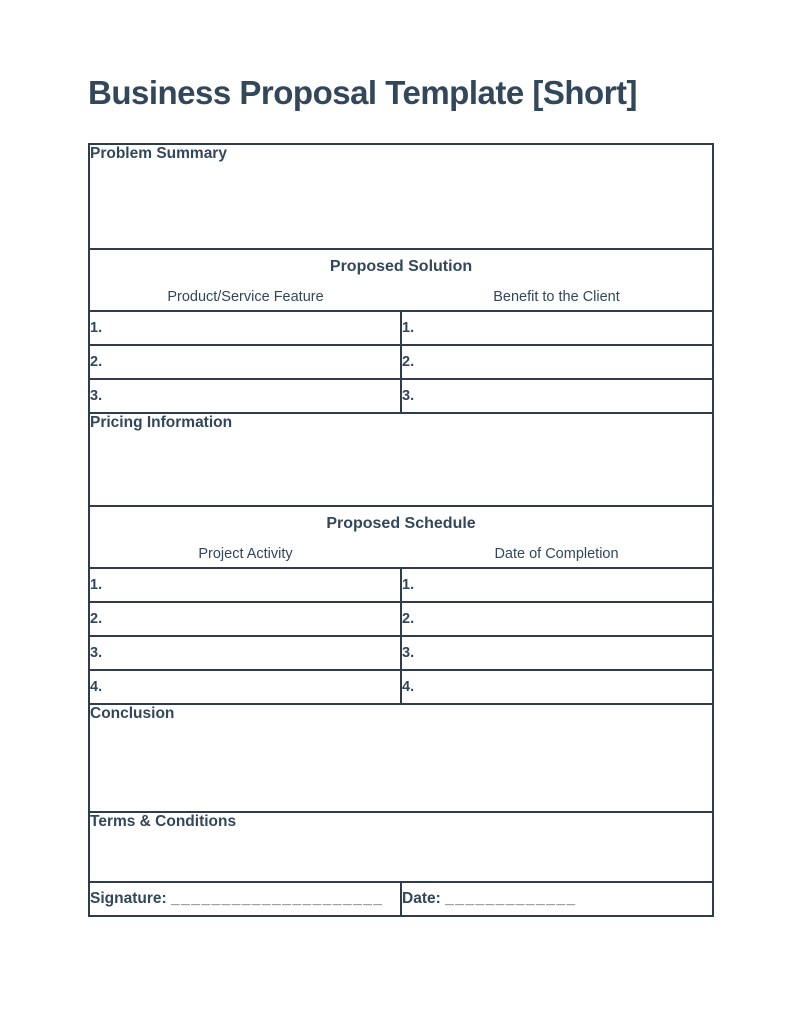 This screenshot has width=797, height=1029. Describe the element at coordinates (161, 422) in the screenshot. I see `pricing-information-heading: Pricing Information` at that location.